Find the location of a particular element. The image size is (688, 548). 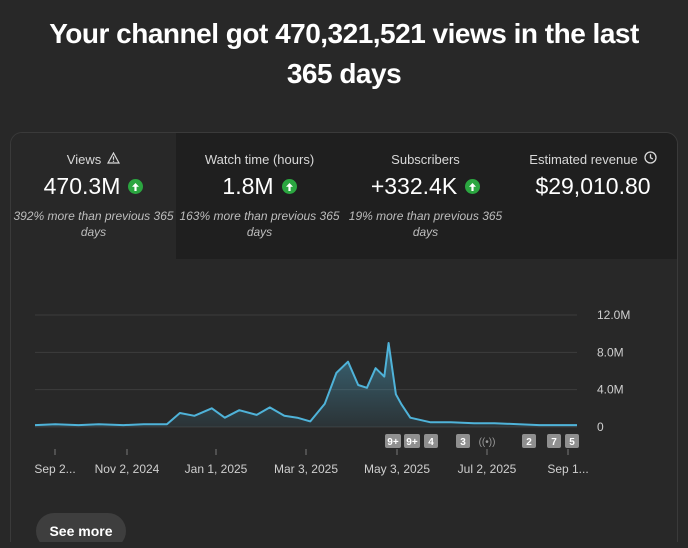

y-tick-label: 8.0M is located at coordinates (610, 352).